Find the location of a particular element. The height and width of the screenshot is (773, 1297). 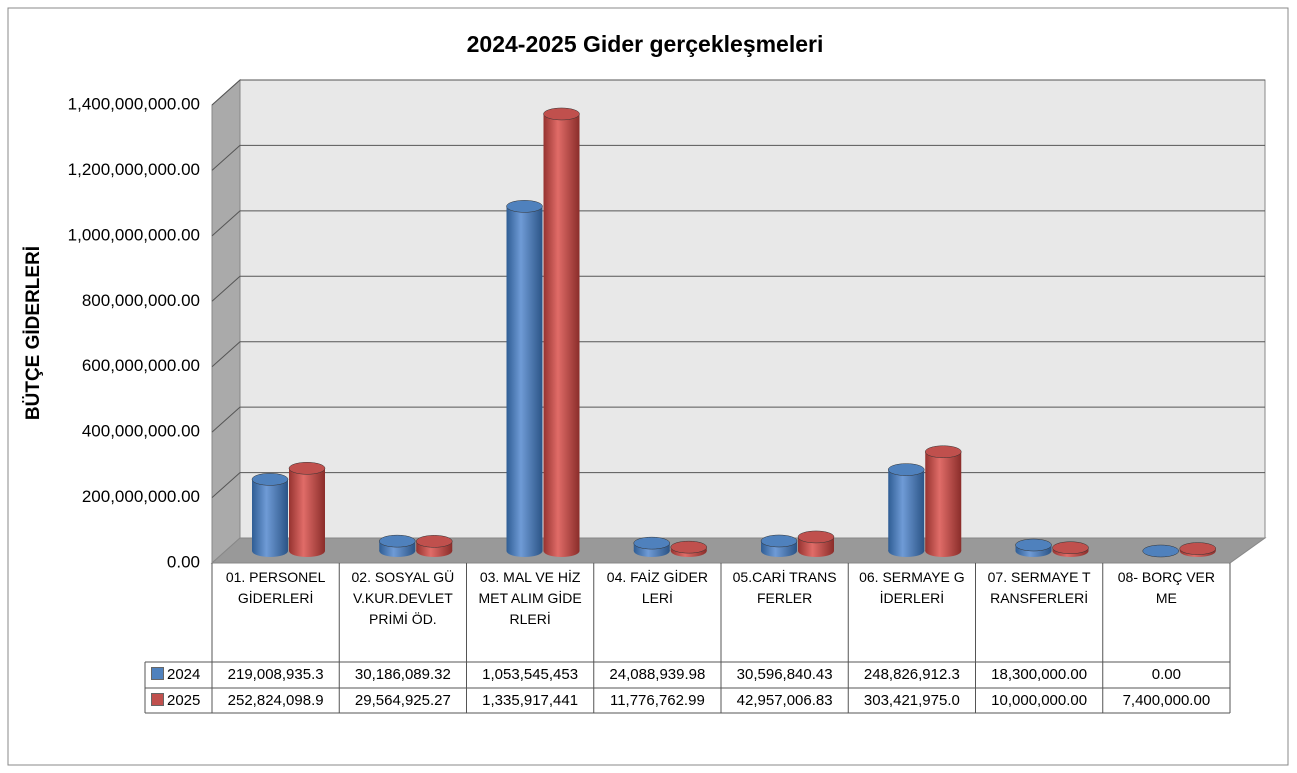

table-value: 248,826,912.3 is located at coordinates (911, 674).